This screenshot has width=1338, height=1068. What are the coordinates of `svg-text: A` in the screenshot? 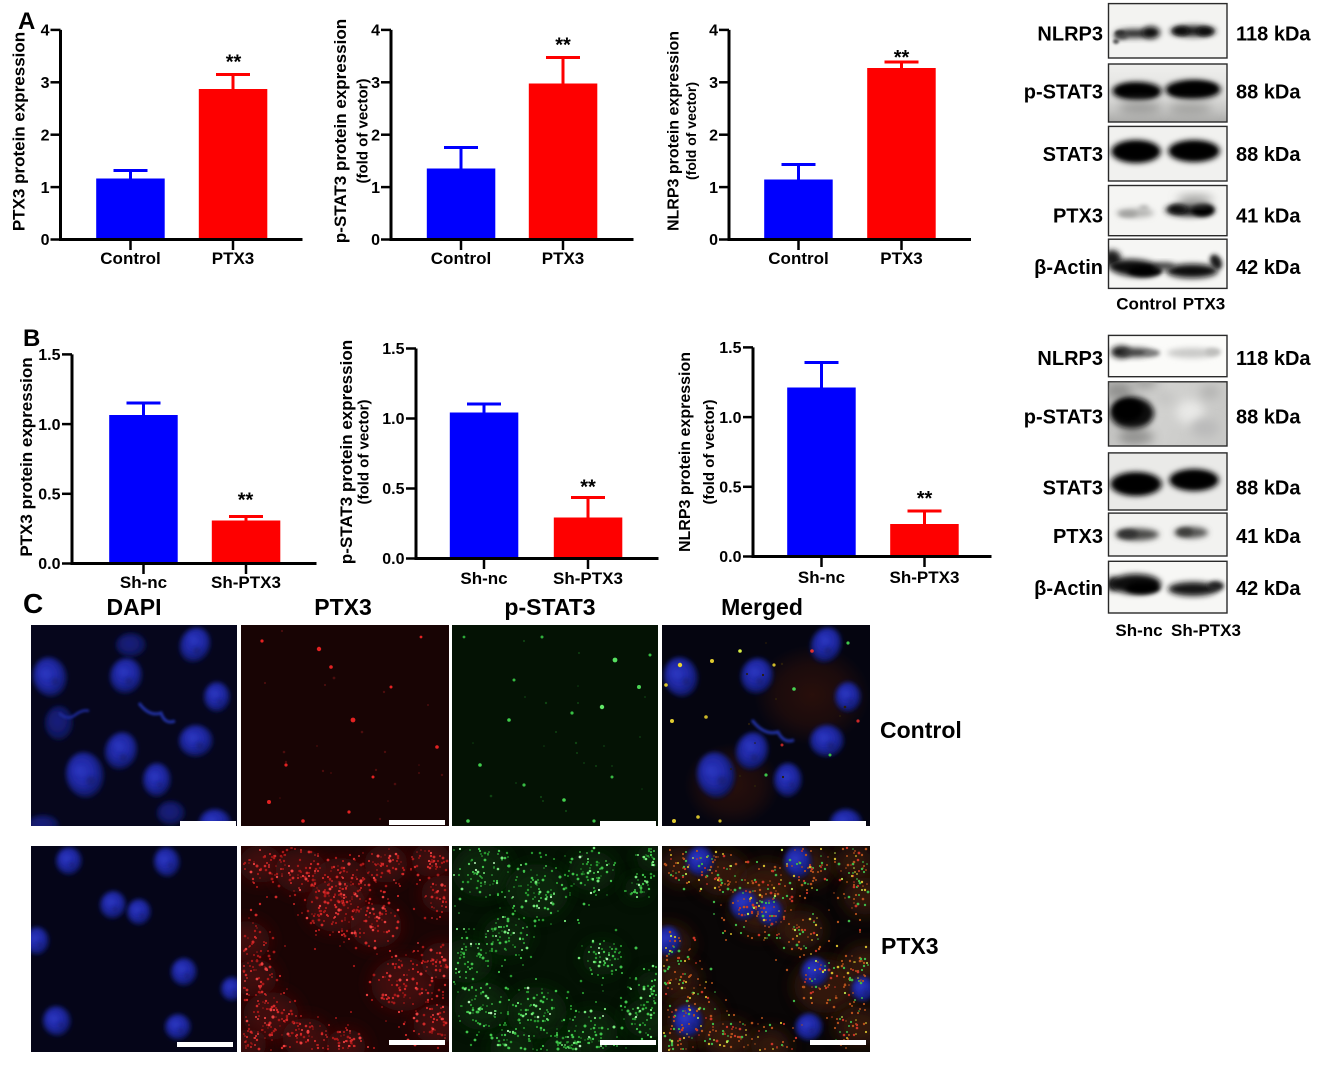 It's located at (26, 21).